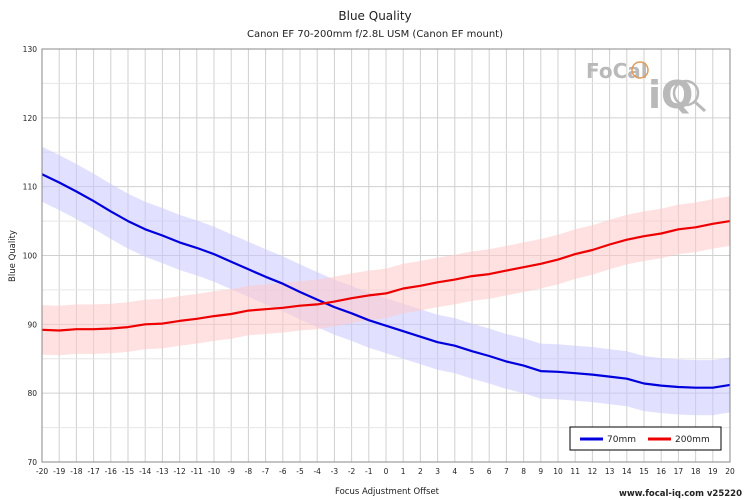 The width and height of the screenshot is (750, 500). What do you see at coordinates (646, 88) in the screenshot?
I see `focal-iq-logo: FoCal iQ` at bounding box center [646, 88].